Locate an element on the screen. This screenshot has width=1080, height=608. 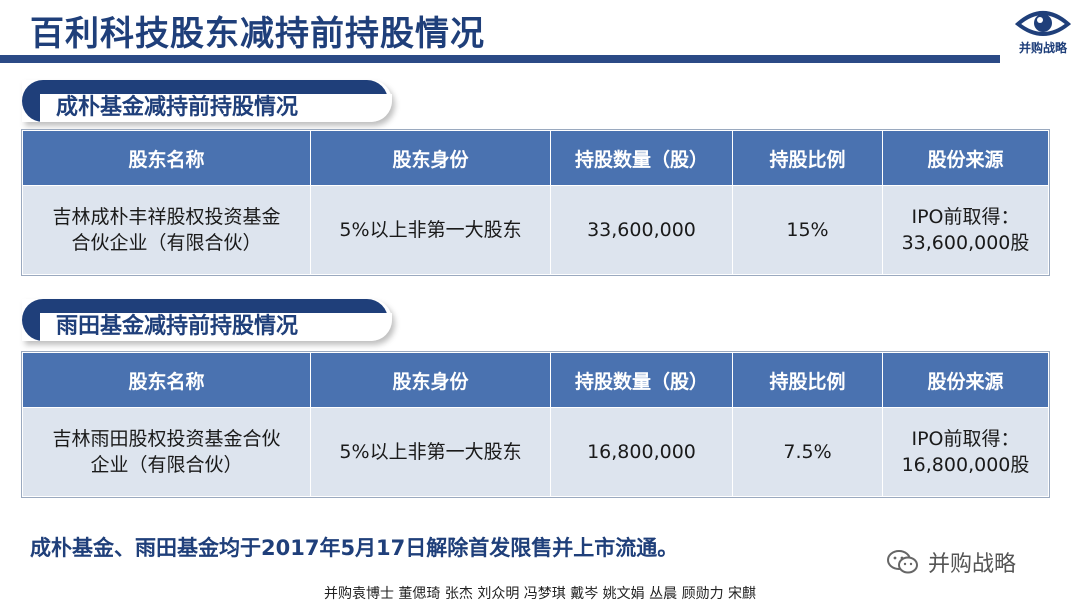
shareholder-name: 吉林成朴丰祥股权投资基金 is located at coordinates (166, 217).